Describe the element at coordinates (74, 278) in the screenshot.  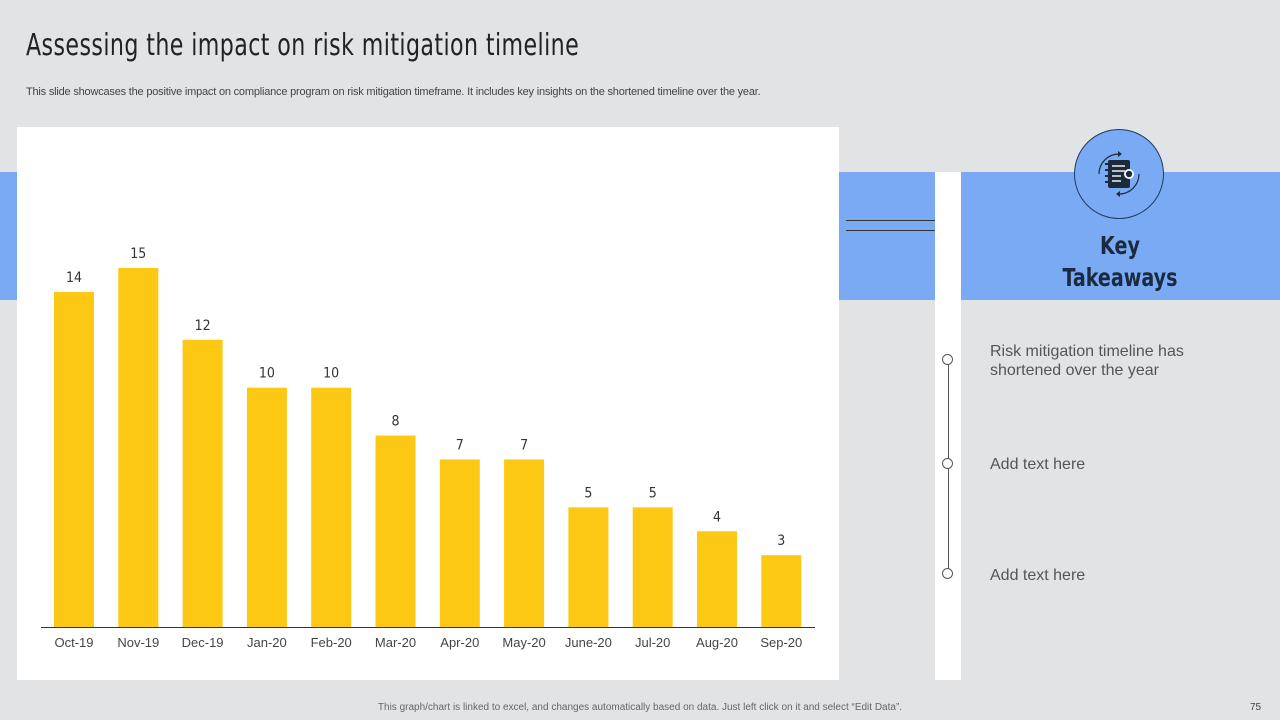
I see `bar-value-label-oct-19: 14` at that location.